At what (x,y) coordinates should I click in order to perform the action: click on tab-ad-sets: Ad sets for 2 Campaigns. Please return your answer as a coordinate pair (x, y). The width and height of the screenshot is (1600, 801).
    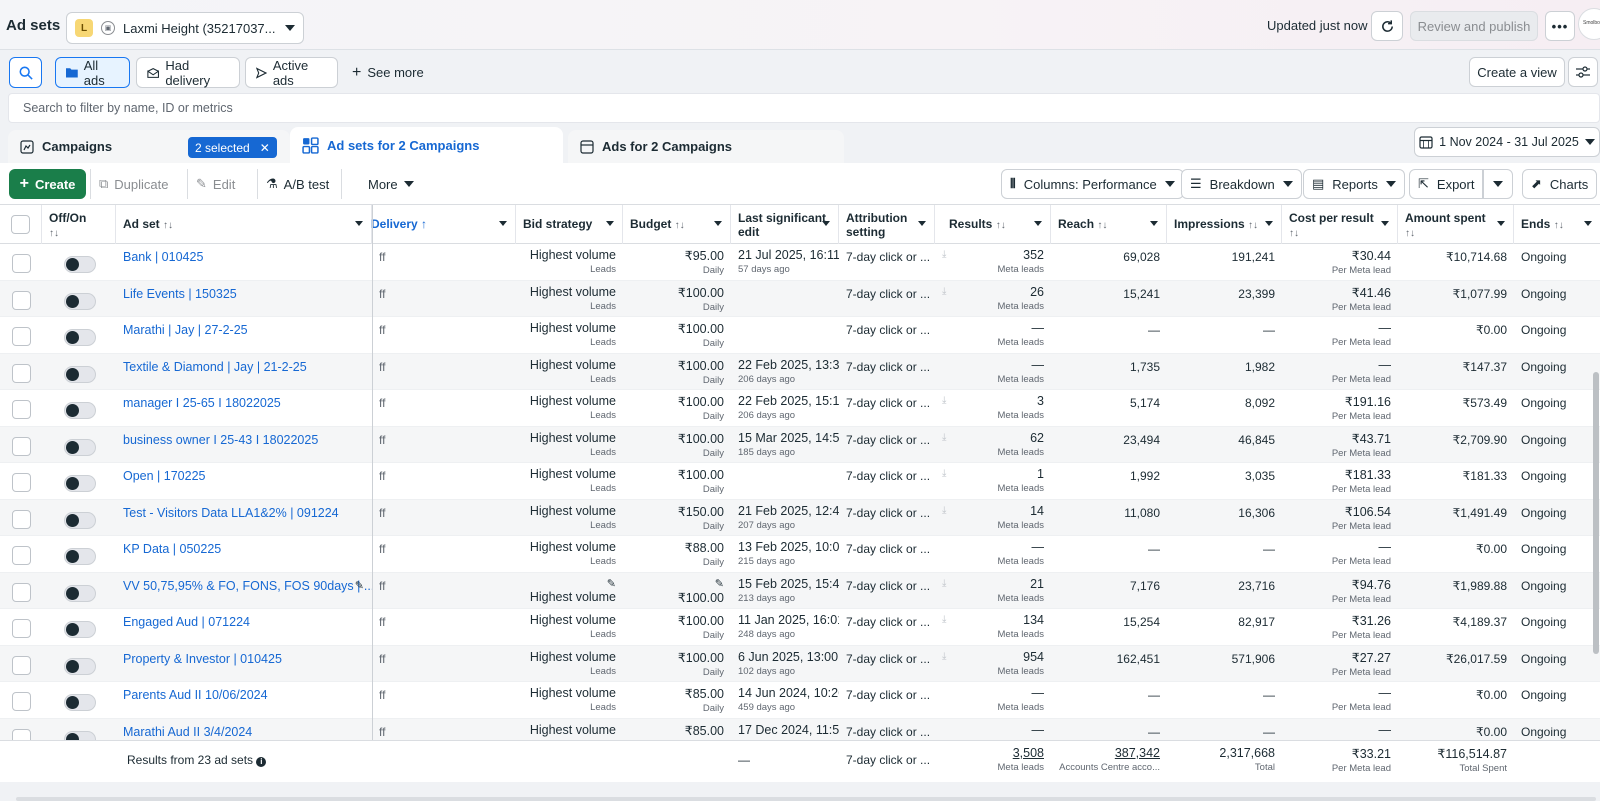
    Looking at the image, I should click on (426, 145).